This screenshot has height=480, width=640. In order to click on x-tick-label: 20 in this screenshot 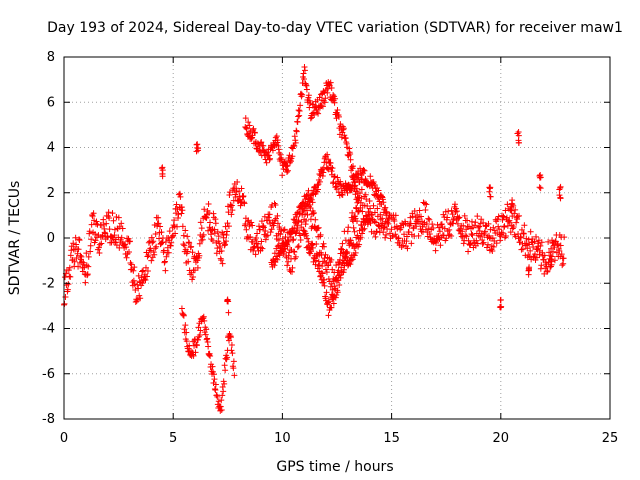, I will do `click(501, 438)`.